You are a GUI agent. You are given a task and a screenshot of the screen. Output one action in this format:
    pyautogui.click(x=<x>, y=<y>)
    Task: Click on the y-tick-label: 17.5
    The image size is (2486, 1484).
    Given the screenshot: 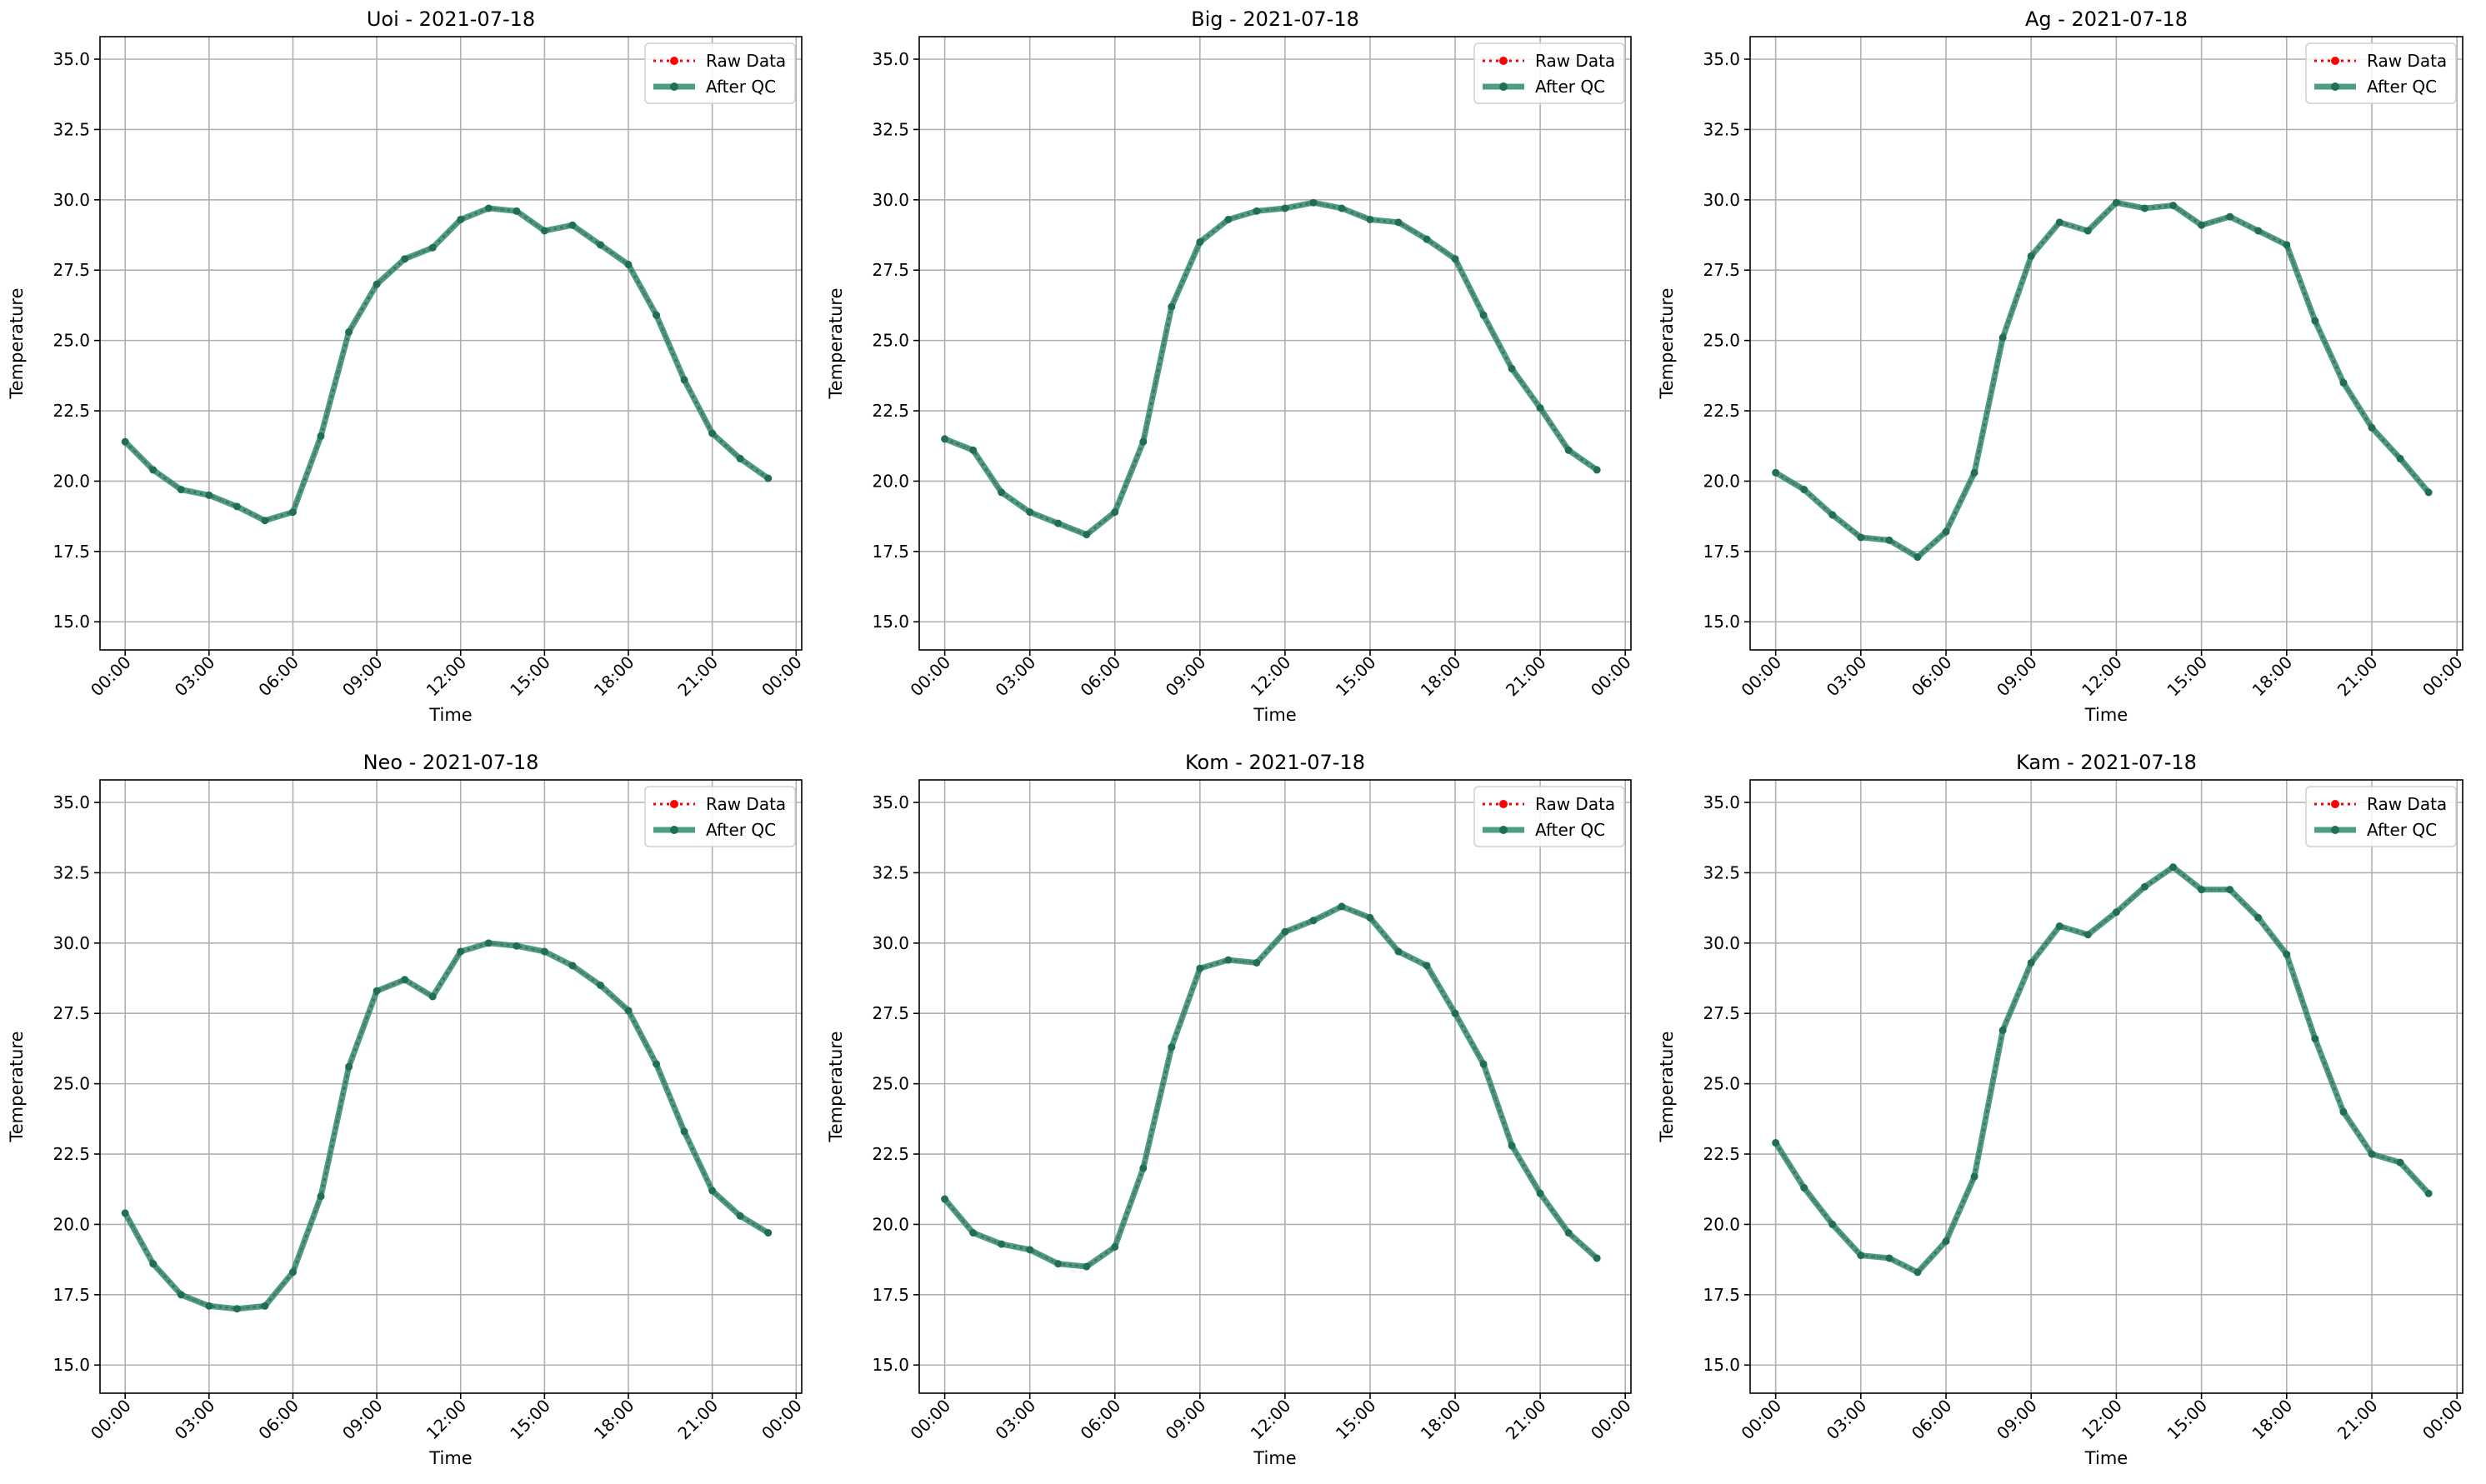 What is the action you would take?
    pyautogui.click(x=1721, y=1295)
    